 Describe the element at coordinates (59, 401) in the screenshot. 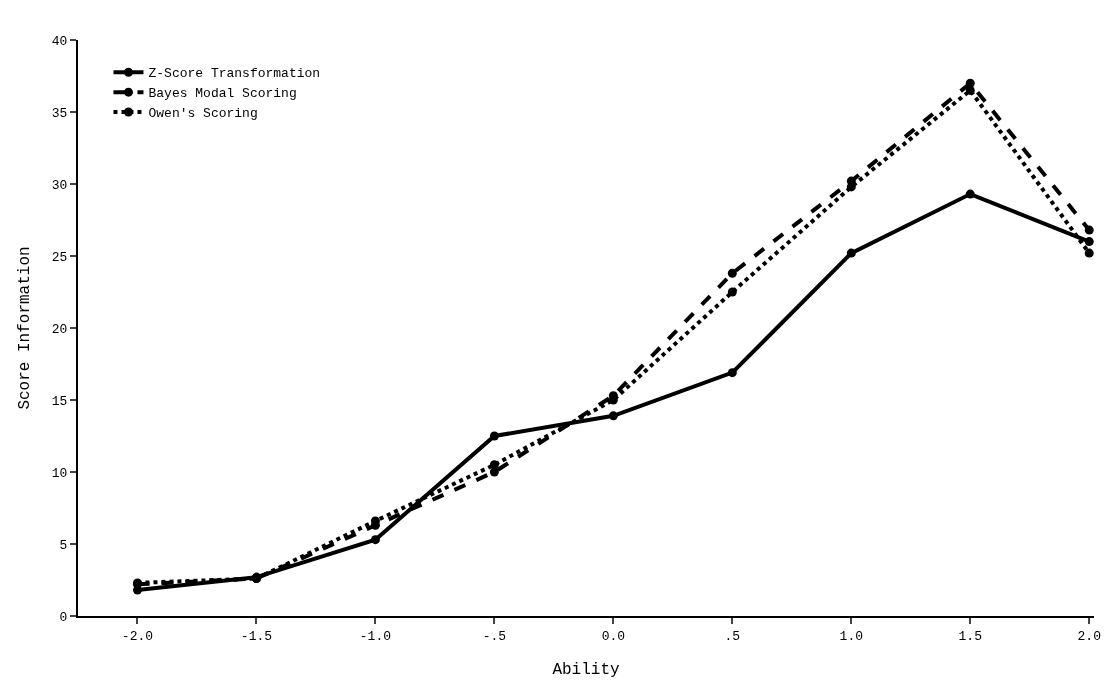

I see `y-tick-label: 15` at that location.